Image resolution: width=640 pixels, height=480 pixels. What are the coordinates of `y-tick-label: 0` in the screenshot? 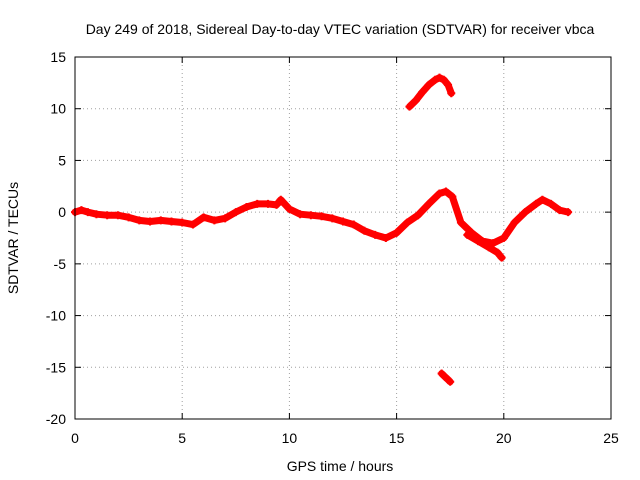 It's located at (62, 212).